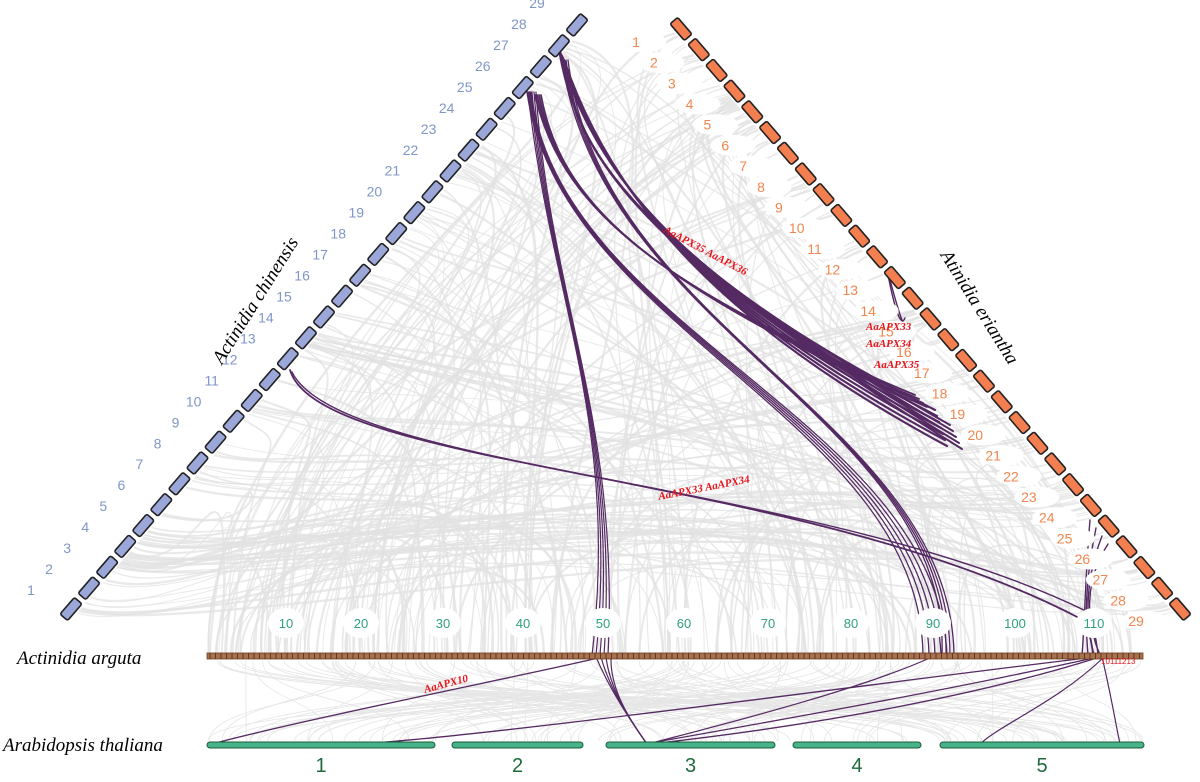 Image resolution: width=1200 pixels, height=782 pixels. I want to click on chinensis-chromosome-label: 24, so click(447, 108).